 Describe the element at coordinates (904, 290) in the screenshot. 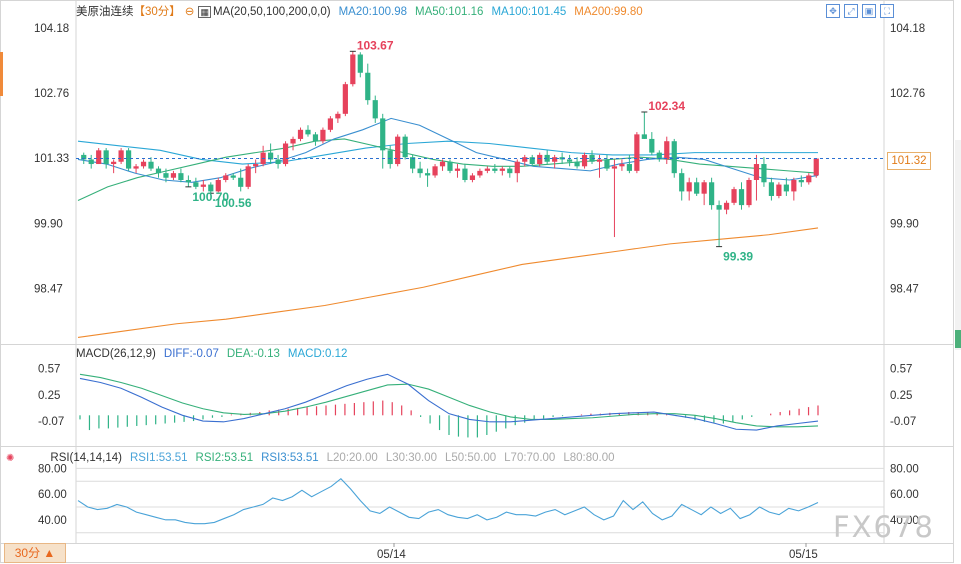

I see `y-tick-right: 98.47` at that location.